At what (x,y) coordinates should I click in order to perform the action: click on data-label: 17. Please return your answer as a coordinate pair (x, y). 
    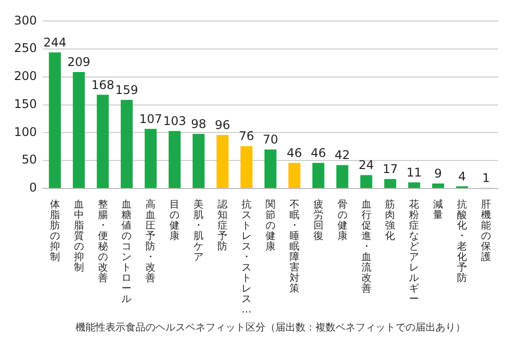
    Looking at the image, I should click on (390, 169).